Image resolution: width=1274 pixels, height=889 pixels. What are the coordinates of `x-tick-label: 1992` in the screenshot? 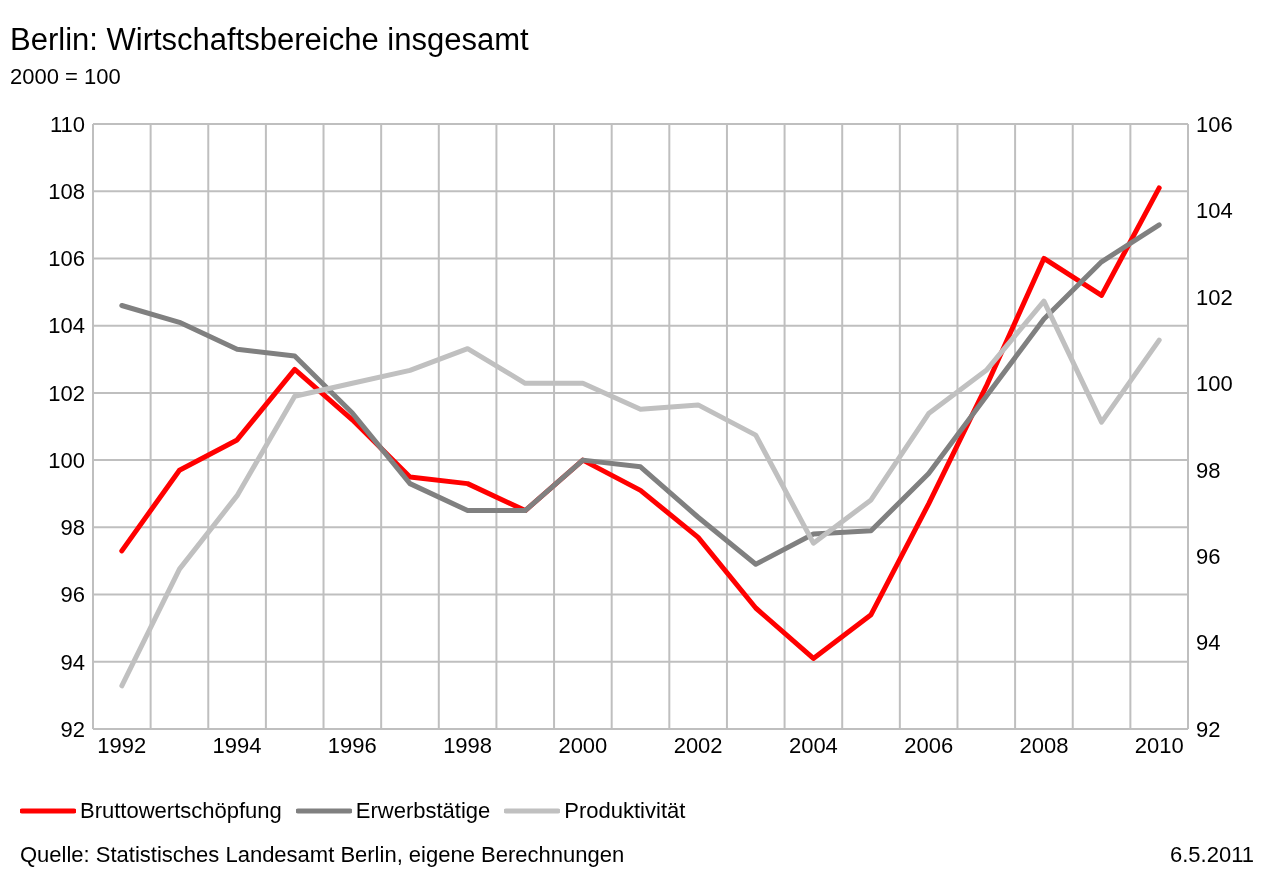 It's located at (122, 745).